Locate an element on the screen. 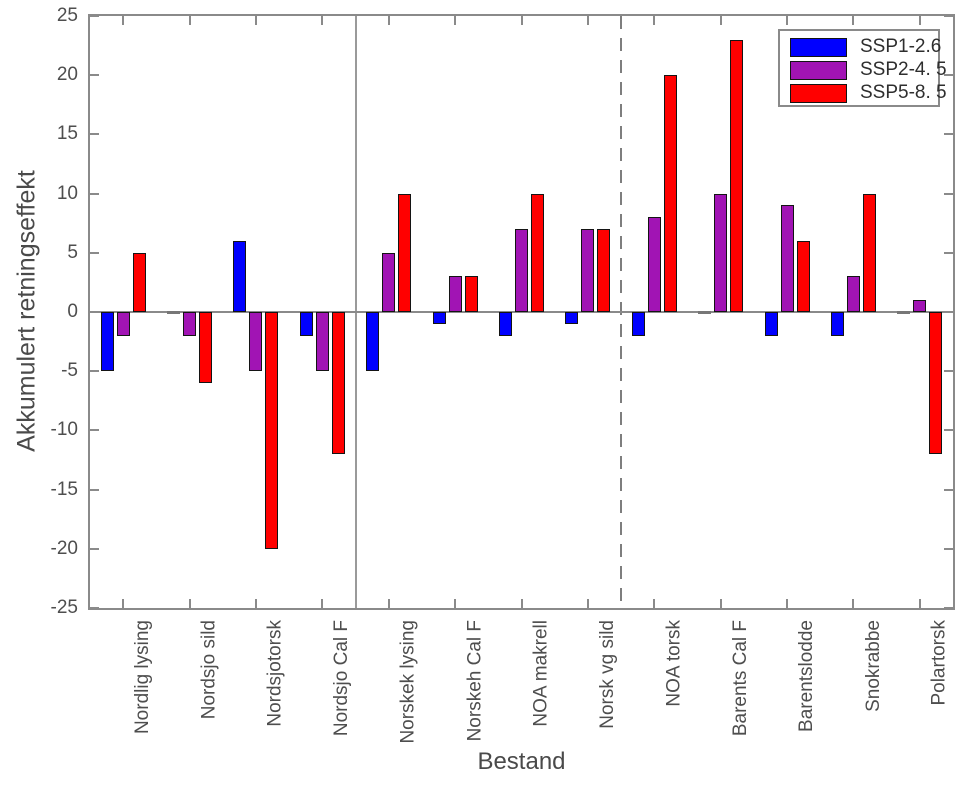 This screenshot has width=972, height=792. legend-entry: SSP5-8. 5 is located at coordinates (868, 93).